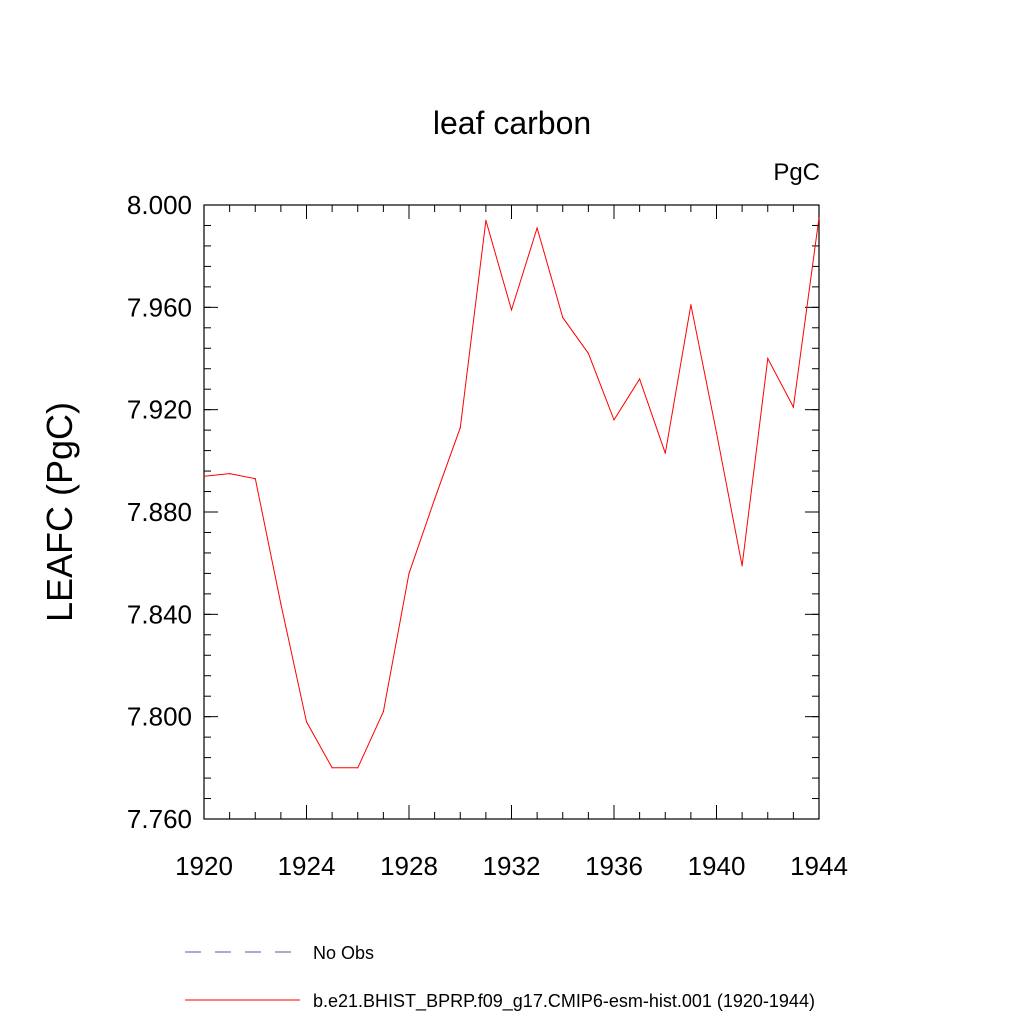 This screenshot has width=1024, height=1024. What do you see at coordinates (512, 123) in the screenshot?
I see `chart-title: leaf carbon` at bounding box center [512, 123].